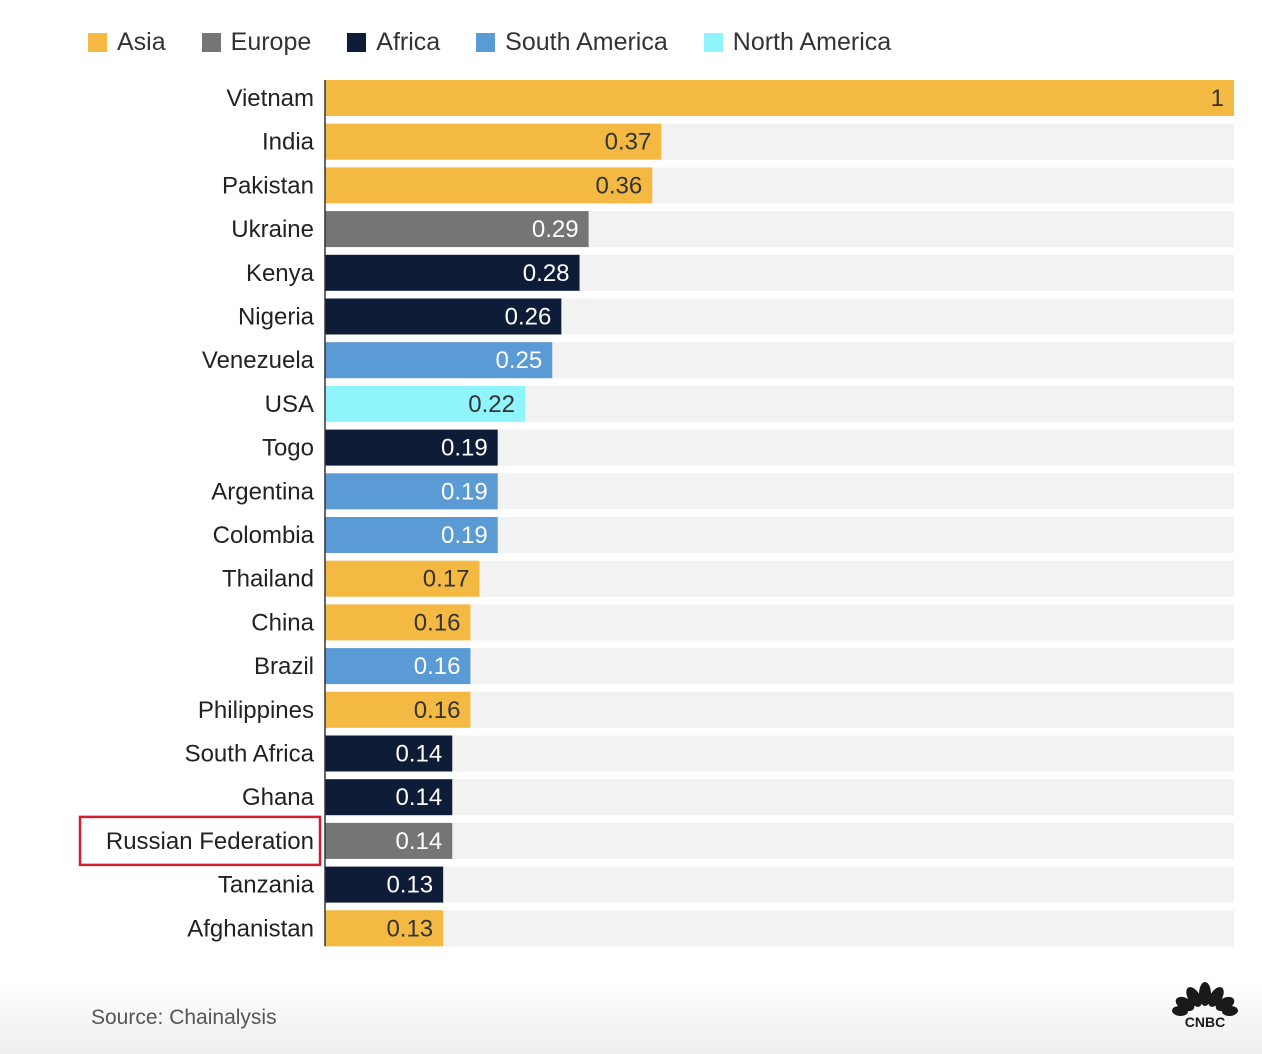 The width and height of the screenshot is (1262, 1054). What do you see at coordinates (779, 709) in the screenshot?
I see `bar-track-philippines` at bounding box center [779, 709].